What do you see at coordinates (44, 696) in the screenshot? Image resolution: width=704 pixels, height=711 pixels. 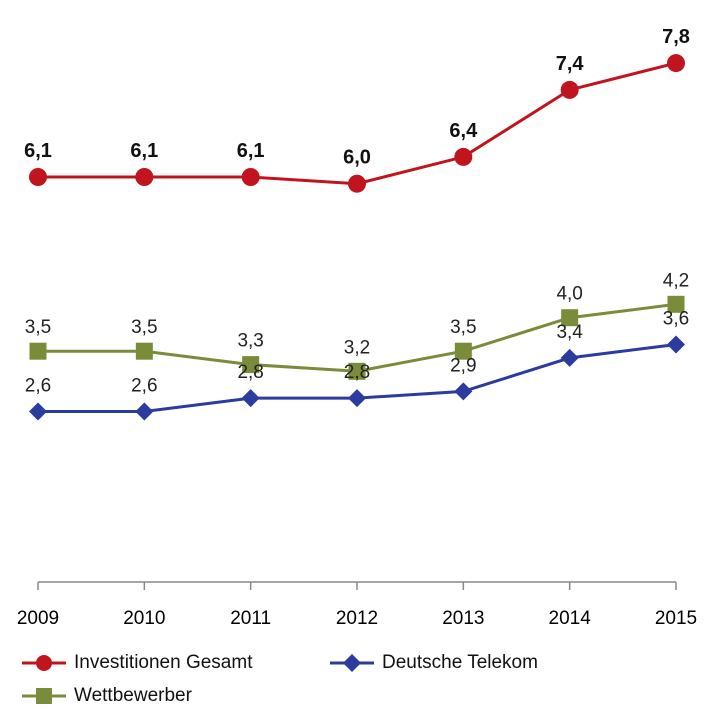 I see `legend-square-icon` at bounding box center [44, 696].